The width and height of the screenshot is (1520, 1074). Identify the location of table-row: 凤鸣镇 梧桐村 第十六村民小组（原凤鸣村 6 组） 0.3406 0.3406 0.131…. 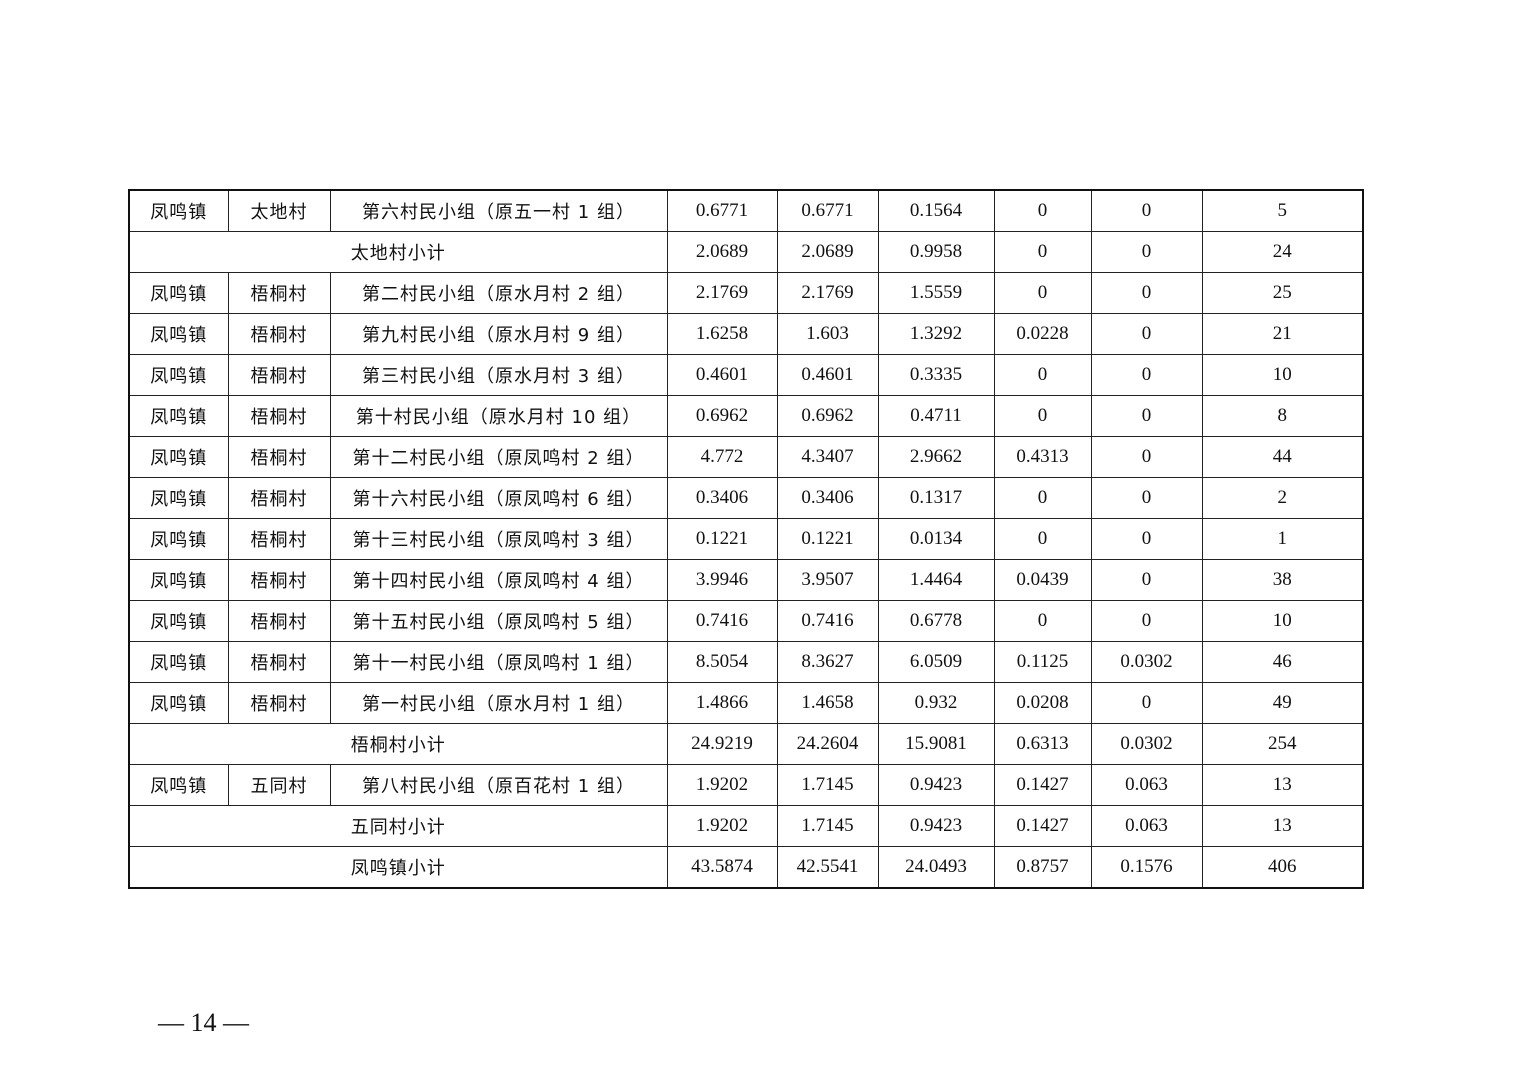
(746, 498).